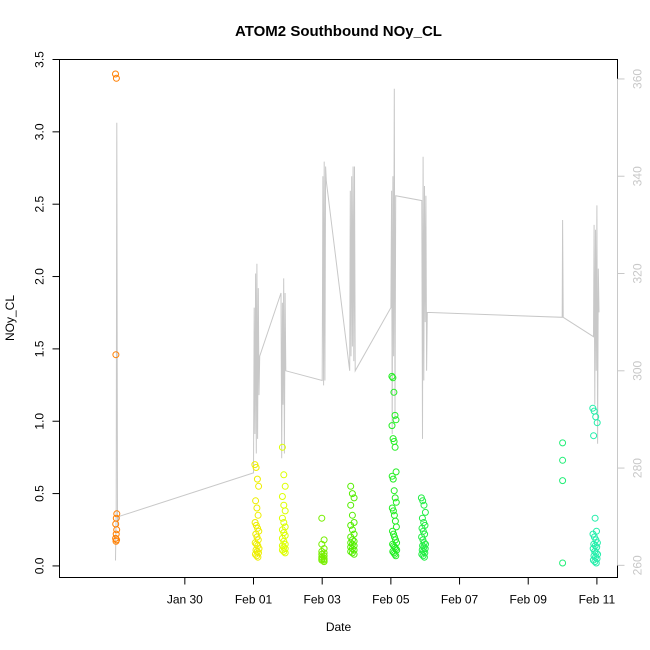 Image resolution: width=650 pixels, height=650 pixels. I want to click on y-tick-label: 0.0, so click(40, 565).